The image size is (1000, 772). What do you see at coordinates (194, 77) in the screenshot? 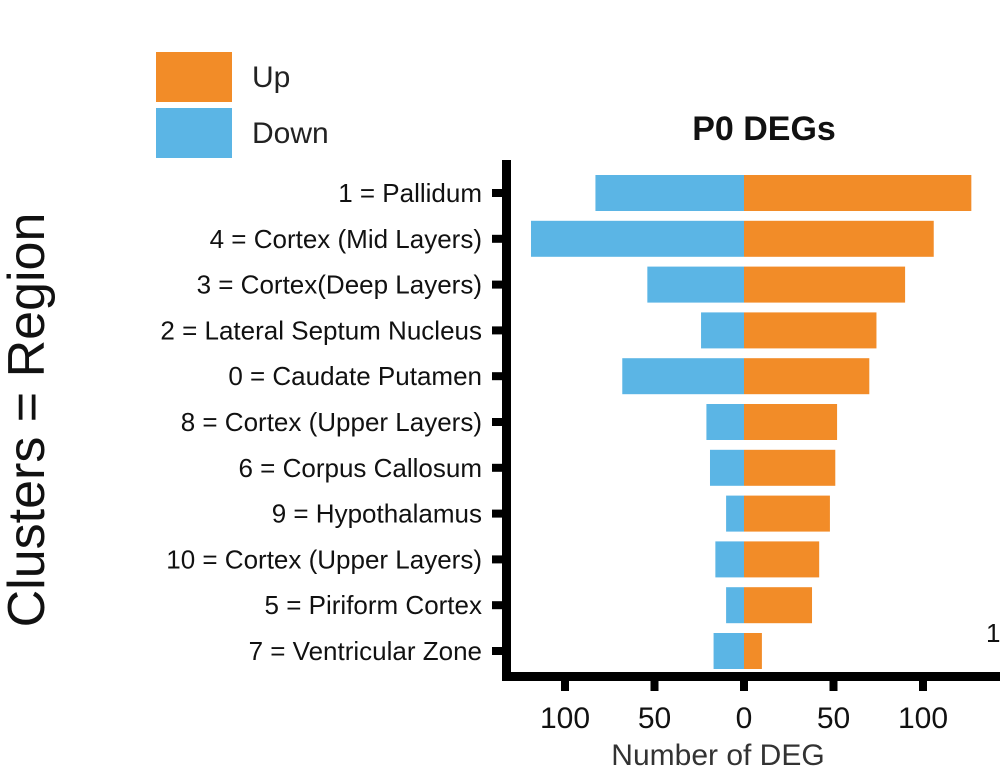
I see `legend-swatch-up` at bounding box center [194, 77].